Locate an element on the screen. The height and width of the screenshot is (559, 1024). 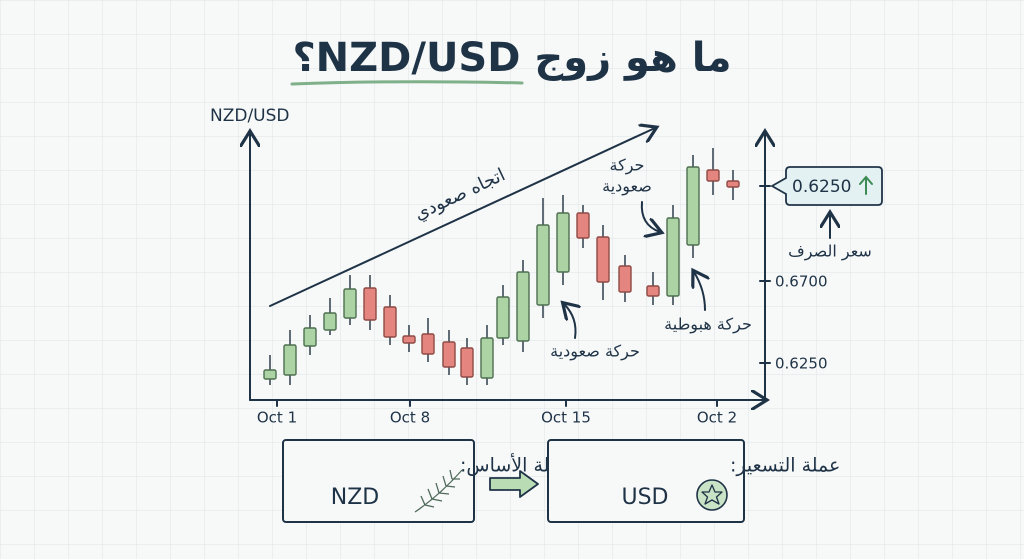
title-underline is located at coordinates (407, 83).